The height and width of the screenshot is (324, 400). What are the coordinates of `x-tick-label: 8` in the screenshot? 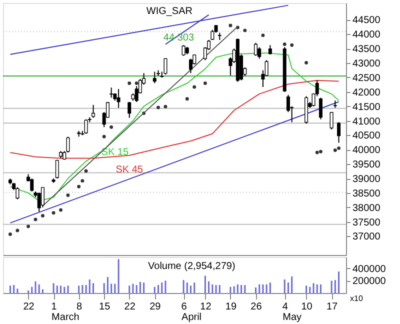 It's located at (79, 307).